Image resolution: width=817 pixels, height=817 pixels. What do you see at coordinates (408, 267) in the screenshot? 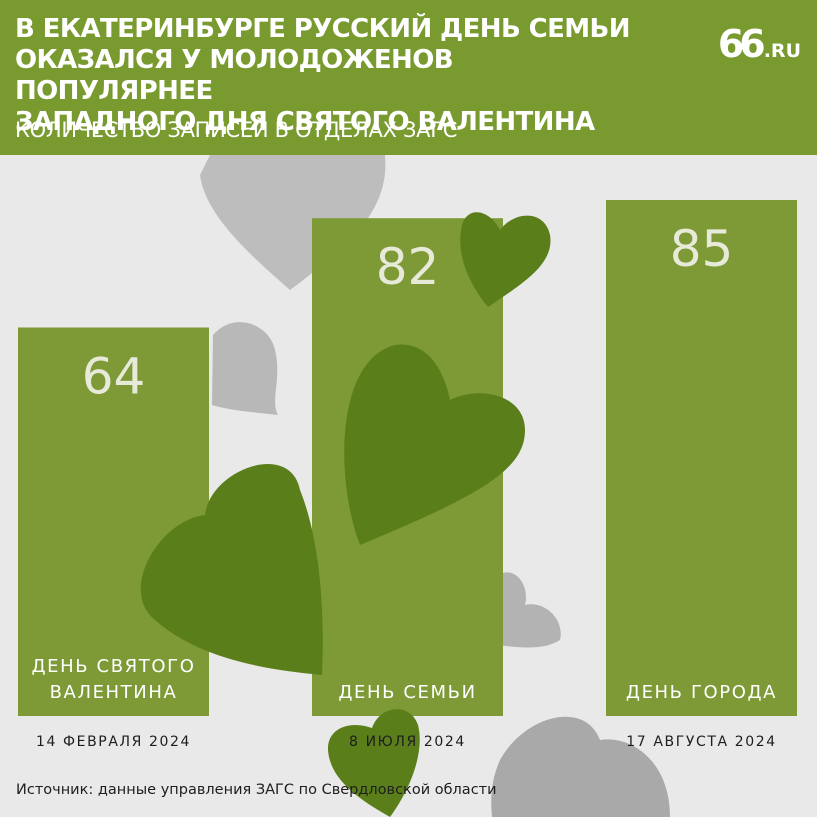
I see `value-label: 82` at bounding box center [408, 267].